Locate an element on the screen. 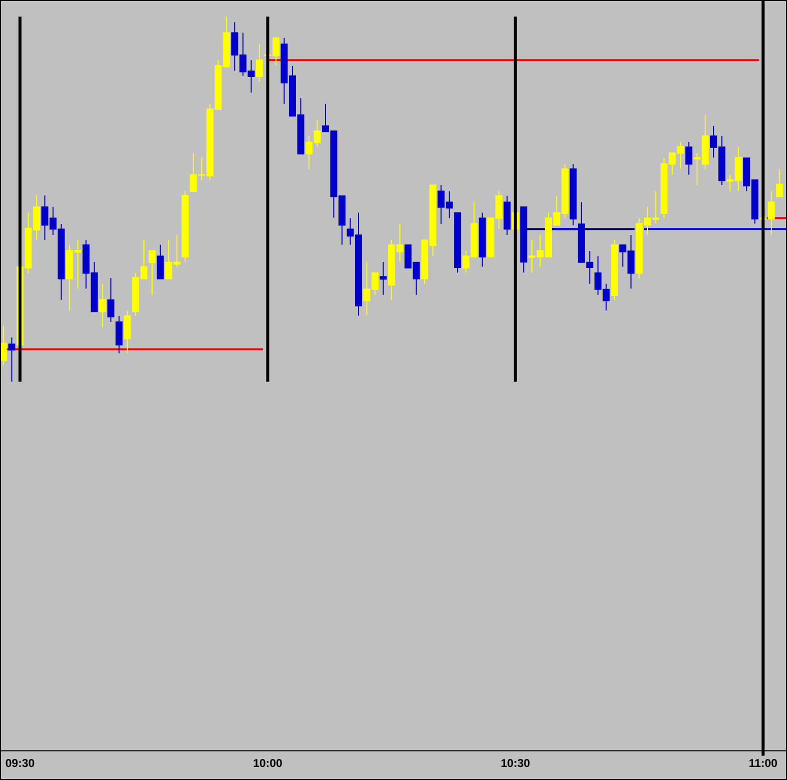  x-tick-label: 10:30 is located at coordinates (515, 763).